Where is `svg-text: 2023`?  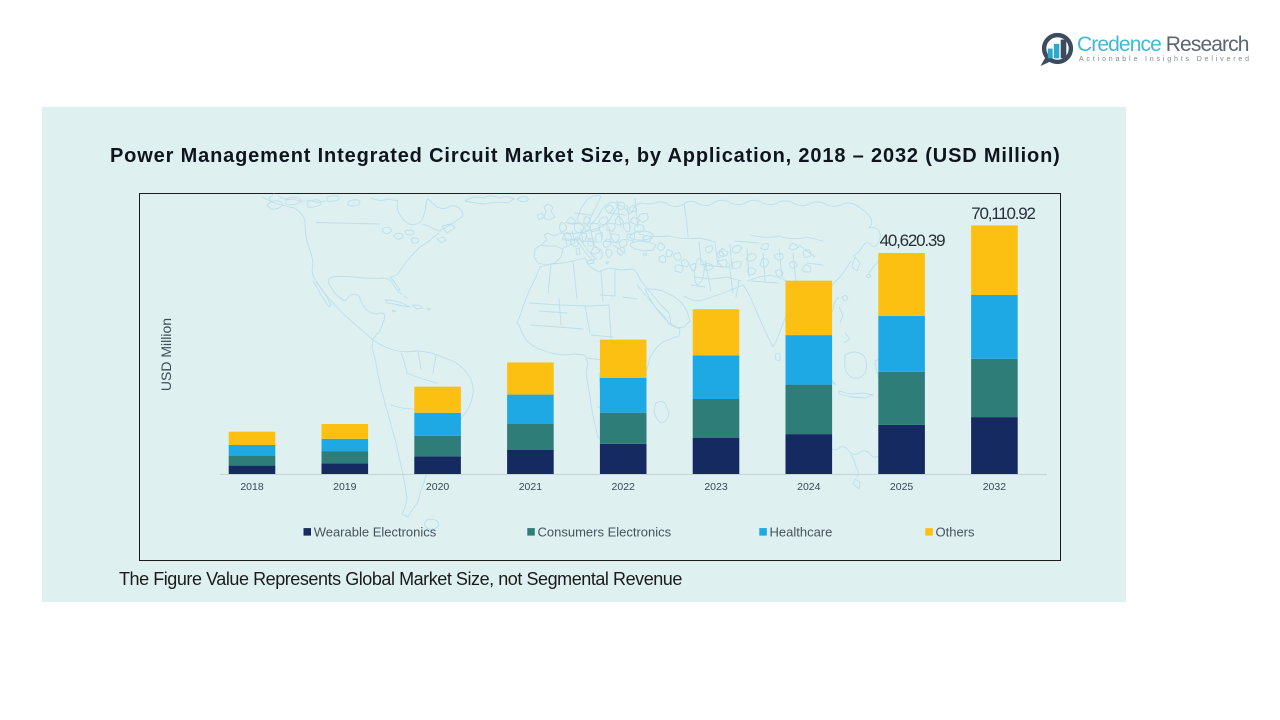 svg-text: 2023 is located at coordinates (716, 487).